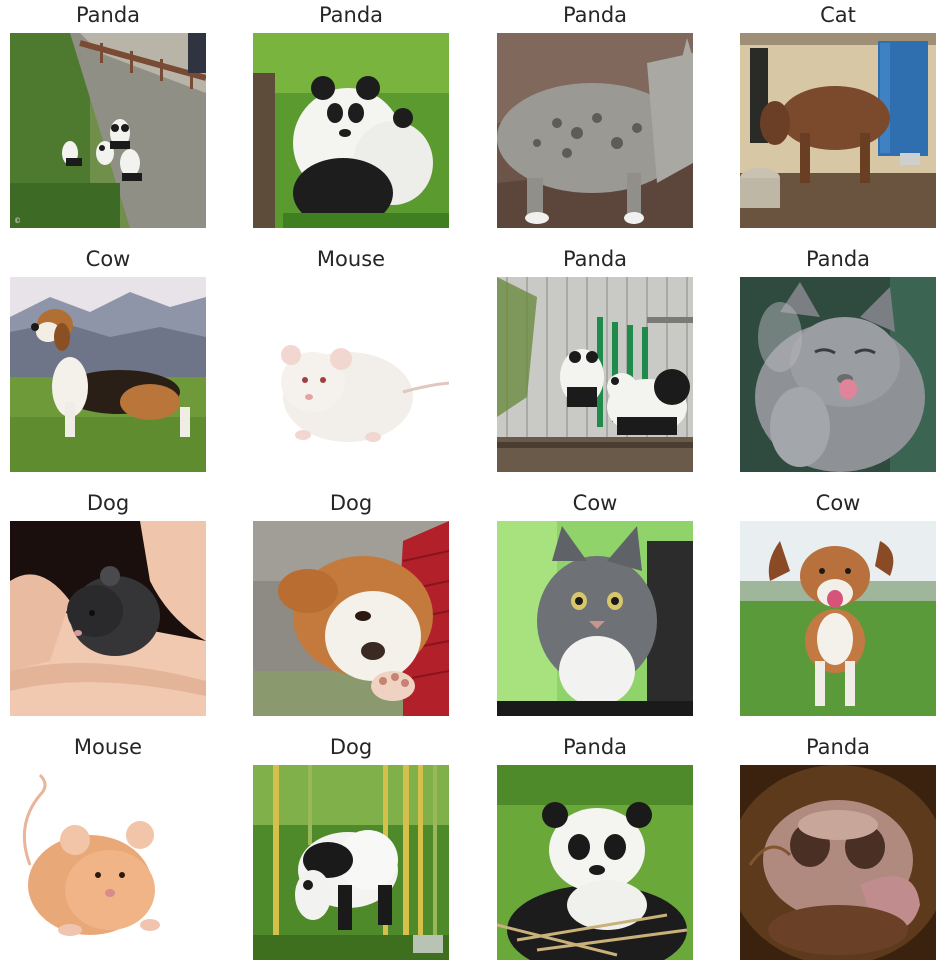 The width and height of the screenshot is (944, 969). Describe the element at coordinates (838, 618) in the screenshot. I see `photo-beagle-running` at that location.